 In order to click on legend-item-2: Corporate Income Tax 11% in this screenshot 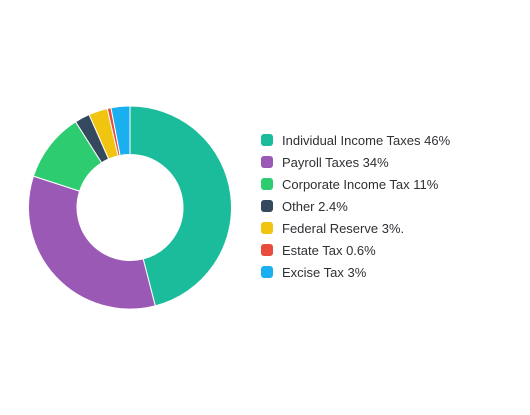, I will do `click(355, 184)`.